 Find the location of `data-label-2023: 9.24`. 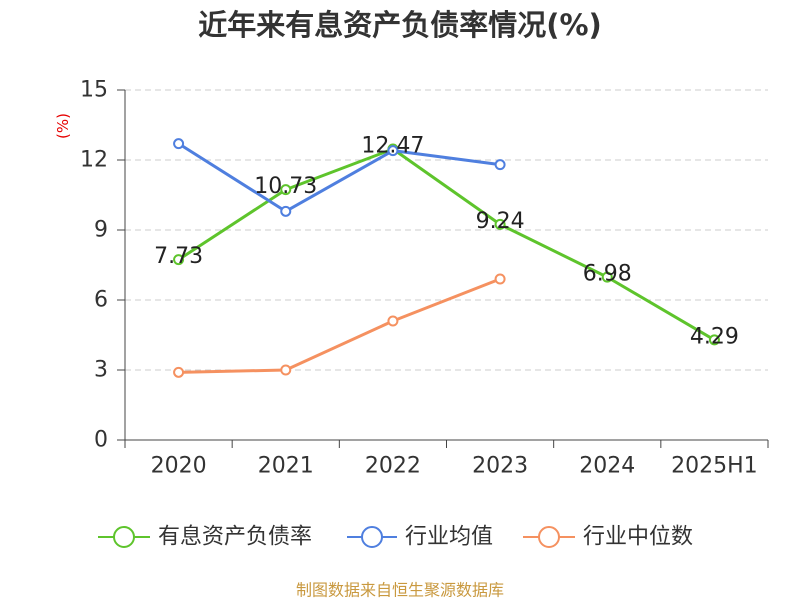

data-label-2023: 9.24 is located at coordinates (500, 221).